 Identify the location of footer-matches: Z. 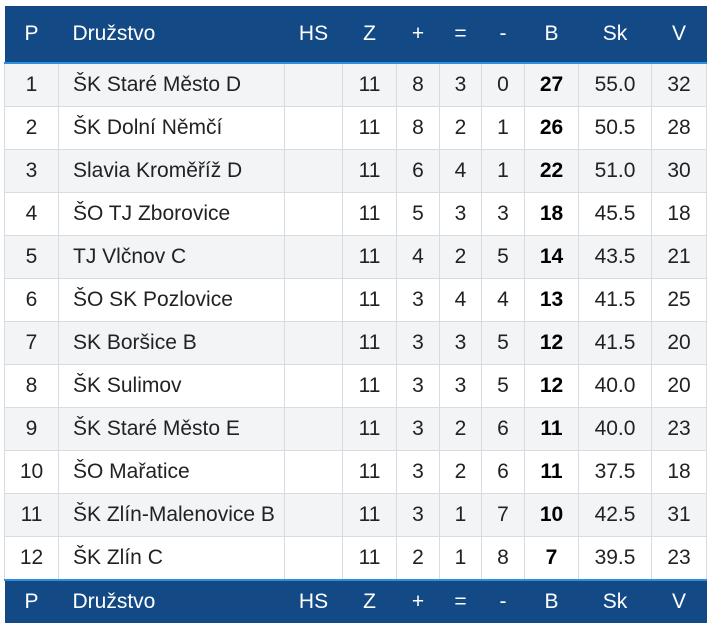
(369, 601).